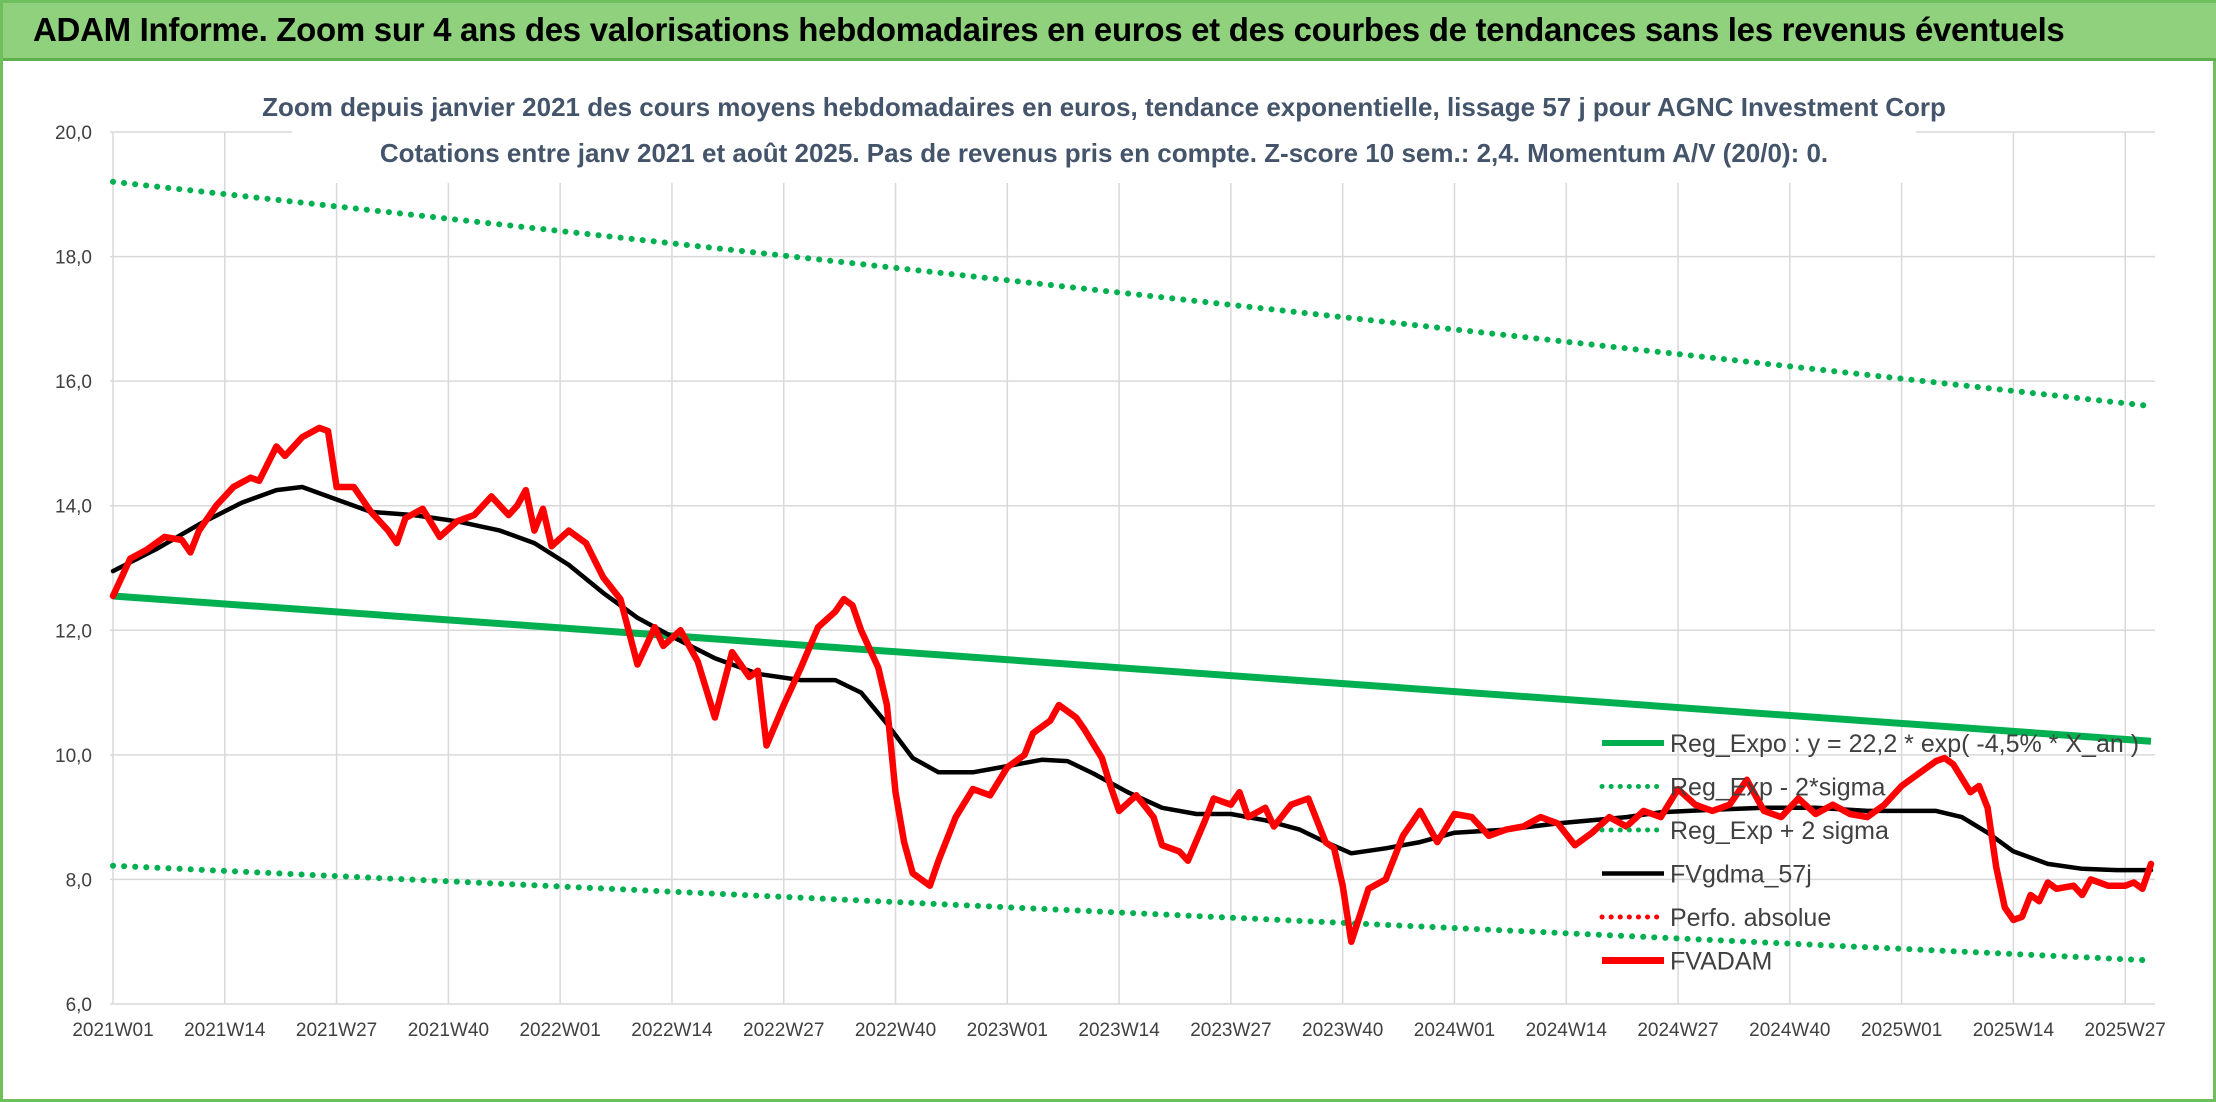  Describe the element at coordinates (1104, 133) in the screenshot. I see `title-background` at that location.